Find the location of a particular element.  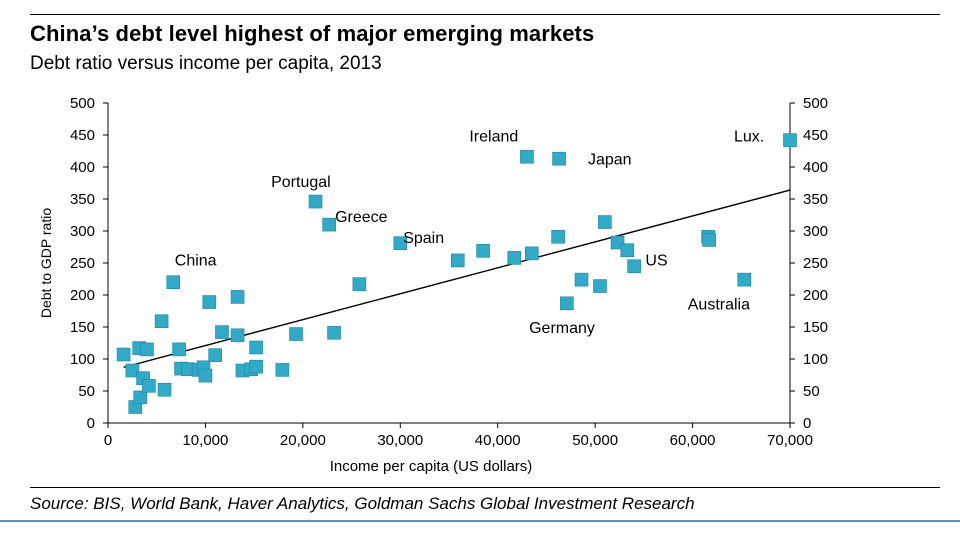

y-tick-label-right: 100 is located at coordinates (815, 359).